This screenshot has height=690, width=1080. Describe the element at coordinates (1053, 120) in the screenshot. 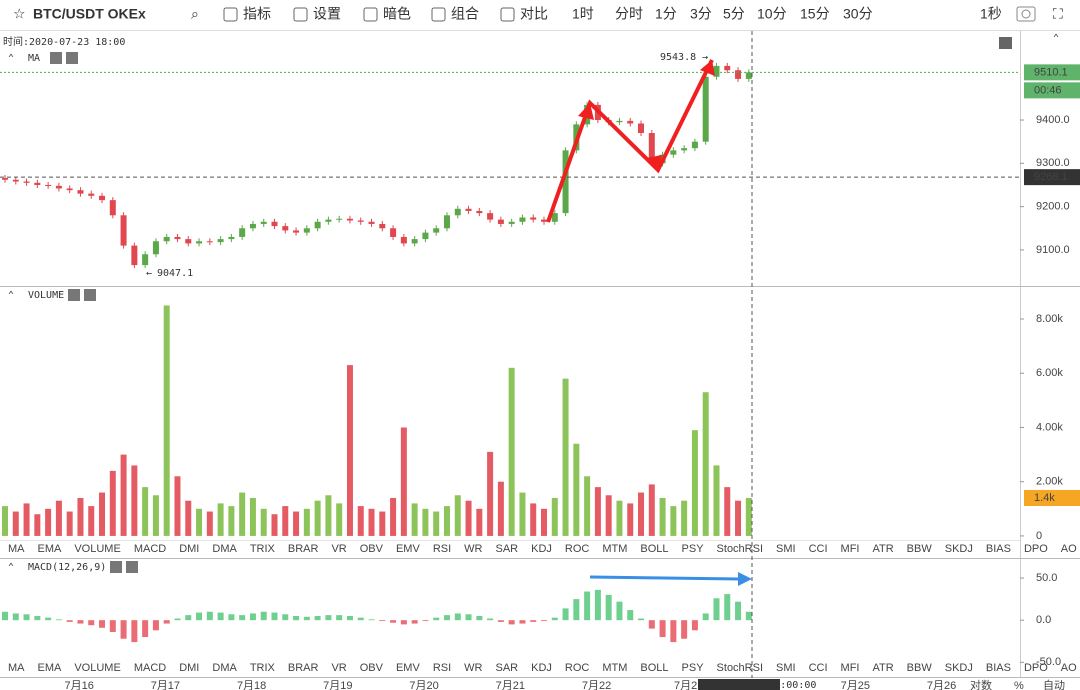

I see `y-tick-label: 9400.0` at that location.